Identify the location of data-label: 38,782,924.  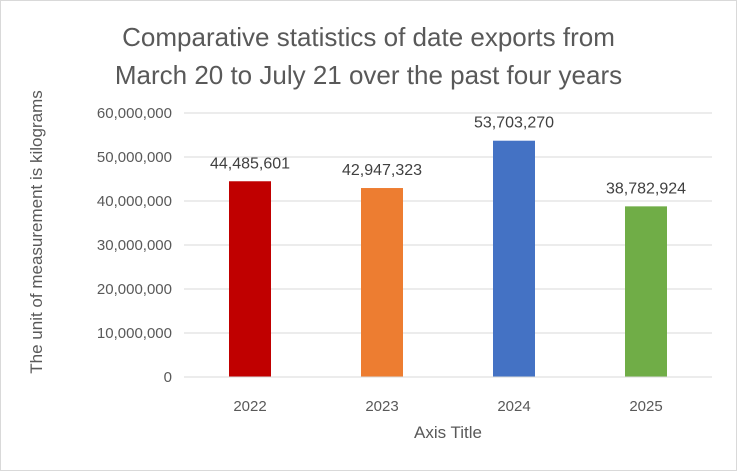
(646, 188).